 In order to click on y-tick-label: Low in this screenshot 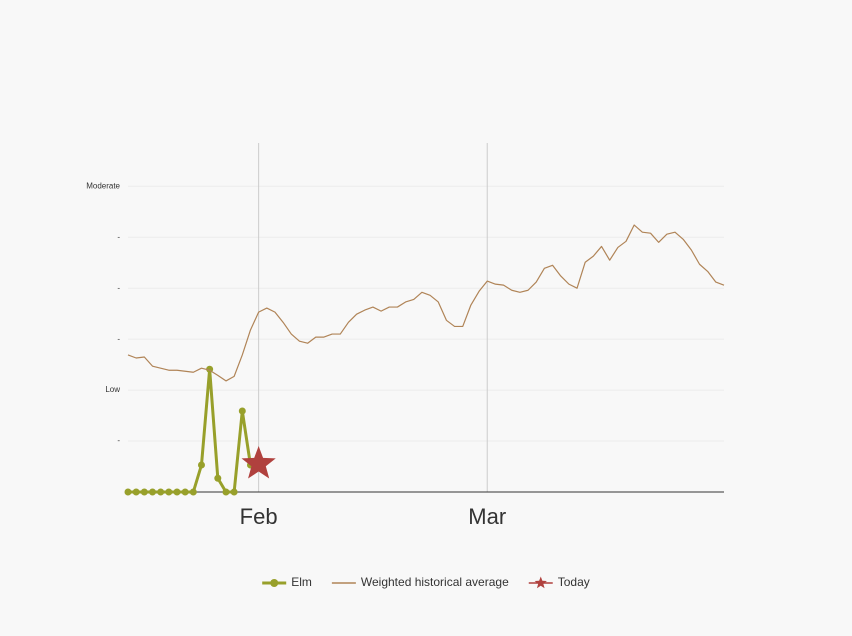, I will do `click(112, 389)`.